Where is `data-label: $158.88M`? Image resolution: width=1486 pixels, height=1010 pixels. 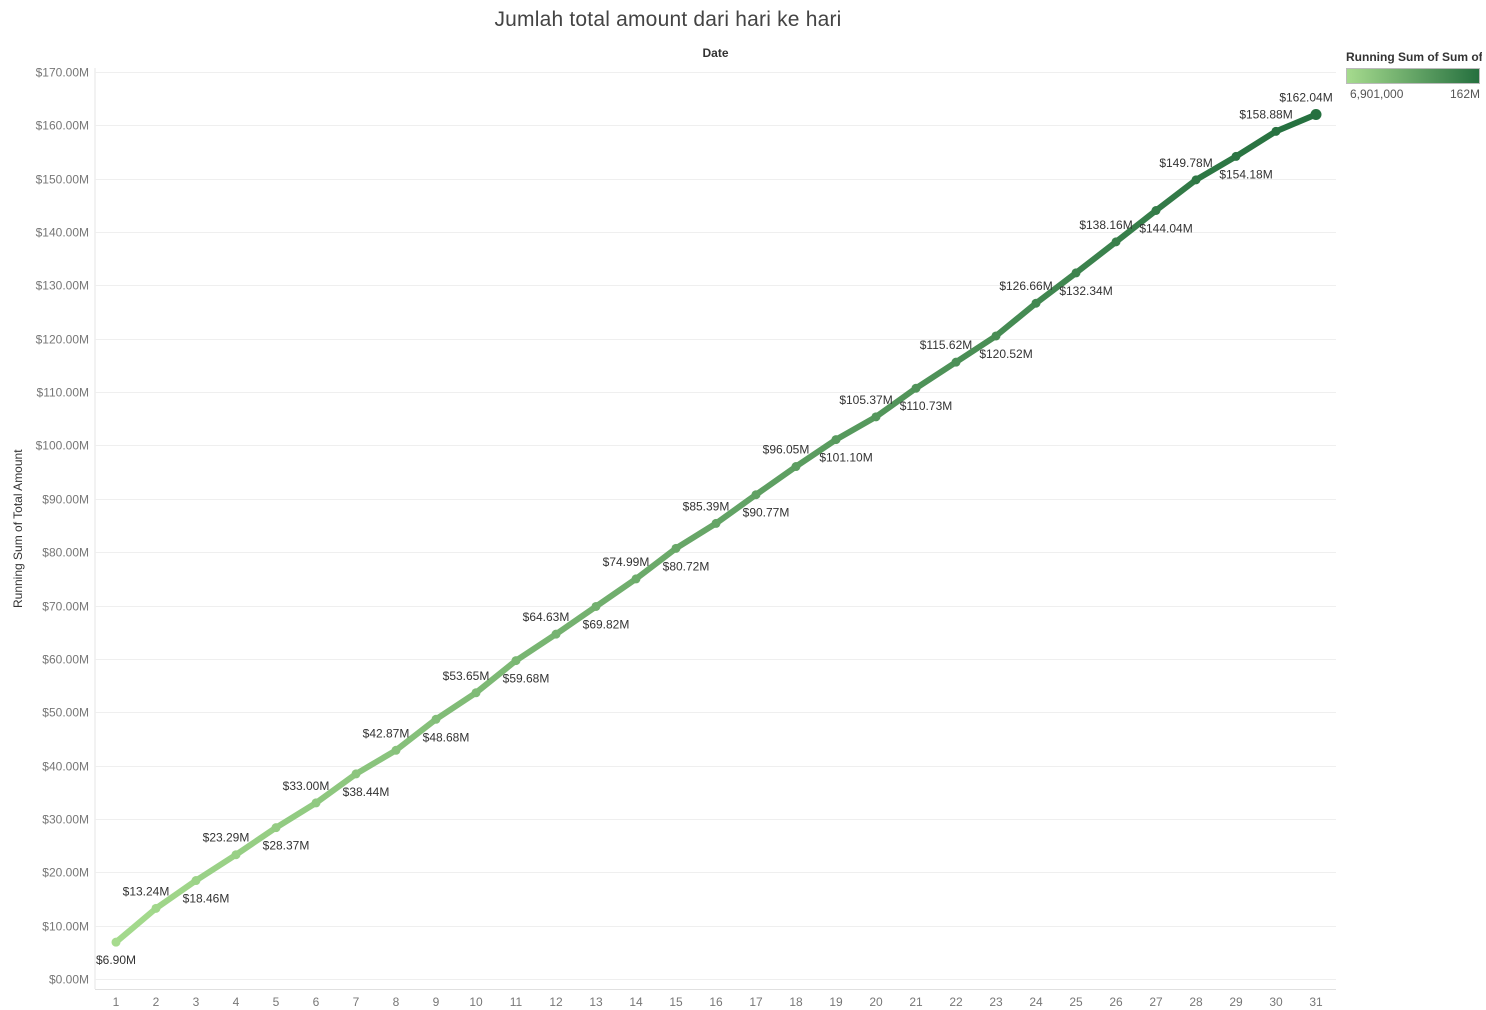
data-label: $158.88M is located at coordinates (1265, 114).